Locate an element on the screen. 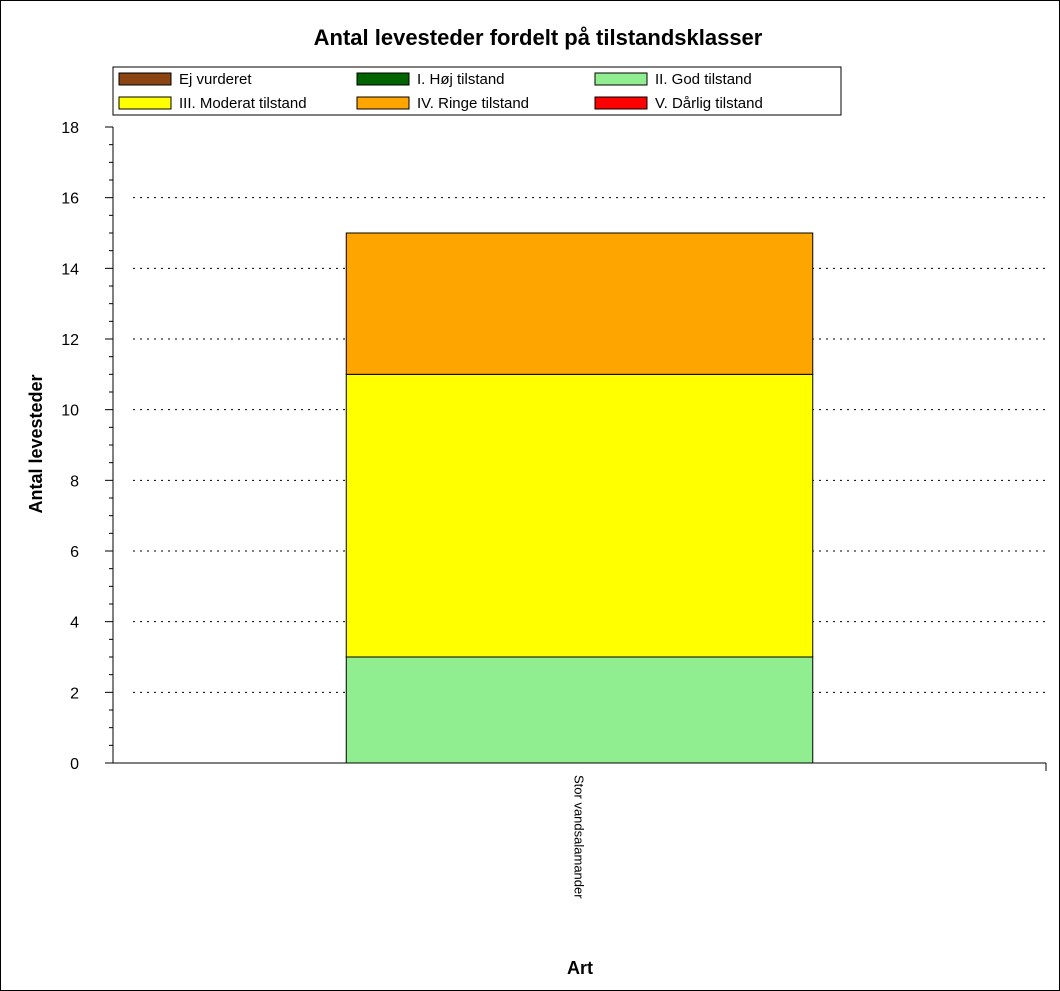 The image size is (1060, 991). legend-label: II. God tilstand is located at coordinates (703, 79).